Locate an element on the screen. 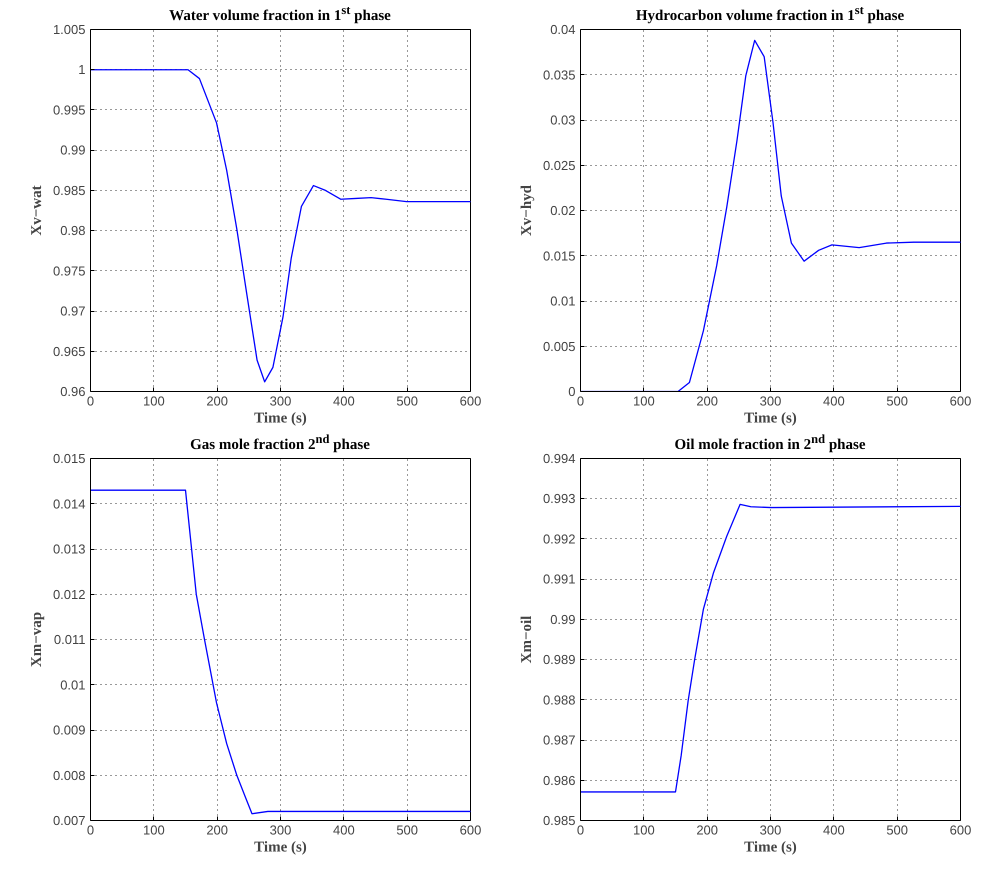 The width and height of the screenshot is (985, 871). y-tick-label: 0.987 is located at coordinates (559, 740).